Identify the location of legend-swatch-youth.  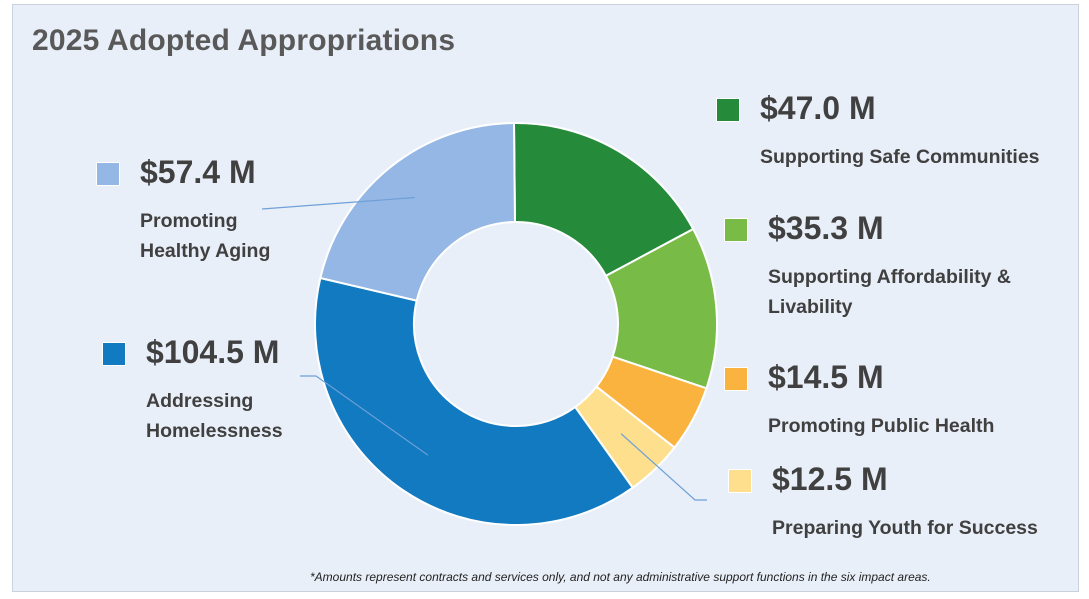
(740, 481).